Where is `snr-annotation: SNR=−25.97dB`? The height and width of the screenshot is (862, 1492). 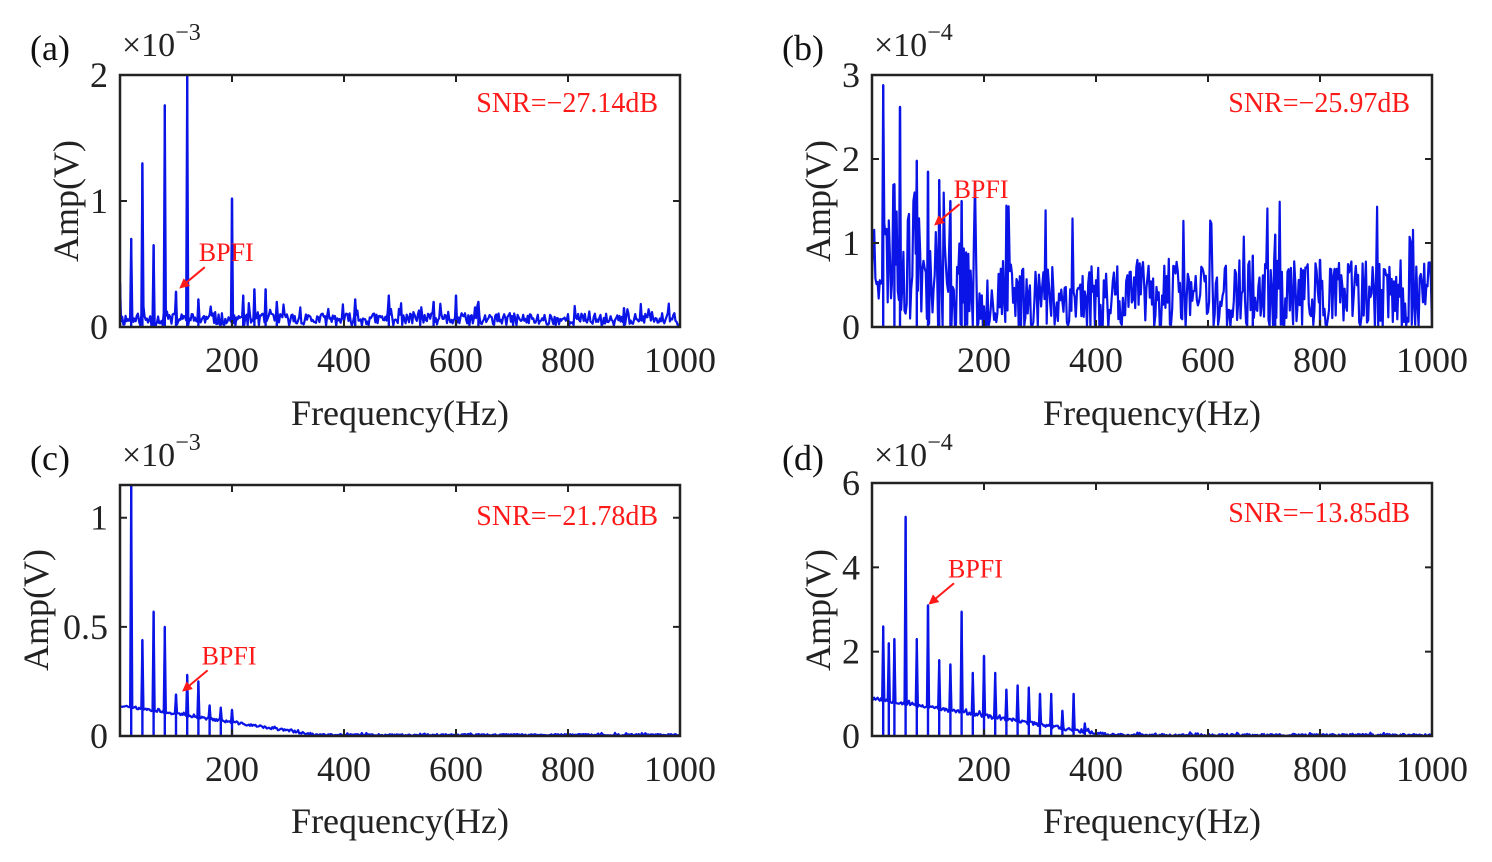
snr-annotation: SNR=−25.97dB is located at coordinates (1319, 103).